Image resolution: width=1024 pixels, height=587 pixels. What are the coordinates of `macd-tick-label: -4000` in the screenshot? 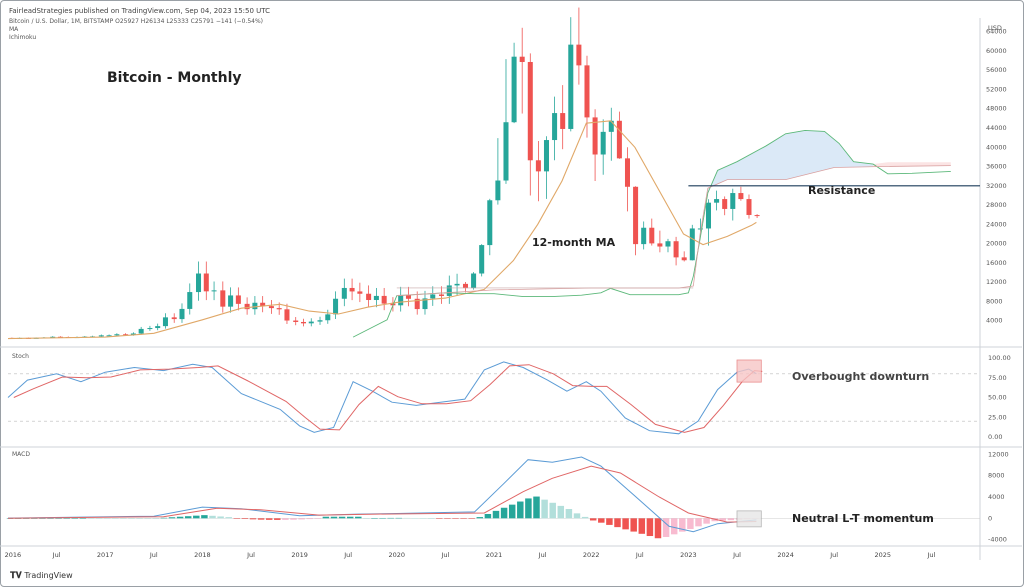 It's located at (997, 540).